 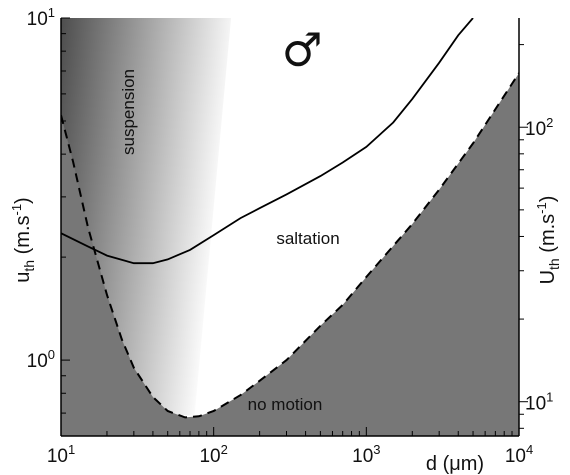 What do you see at coordinates (213, 454) in the screenshot?
I see `x-tick-label: 10²` at bounding box center [213, 454].